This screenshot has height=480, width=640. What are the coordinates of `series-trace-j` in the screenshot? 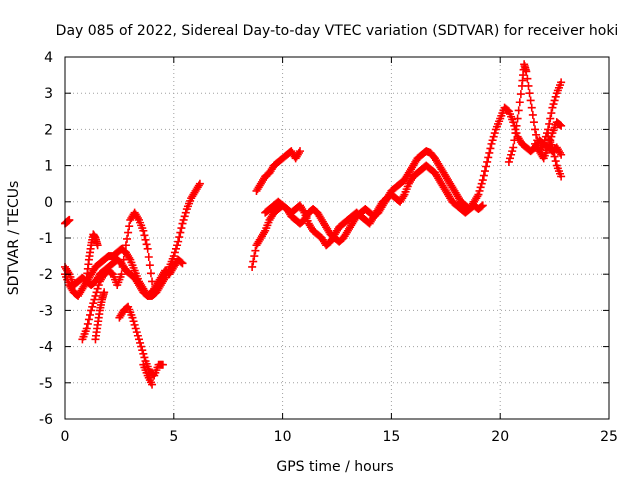 It's located at (278, 171).